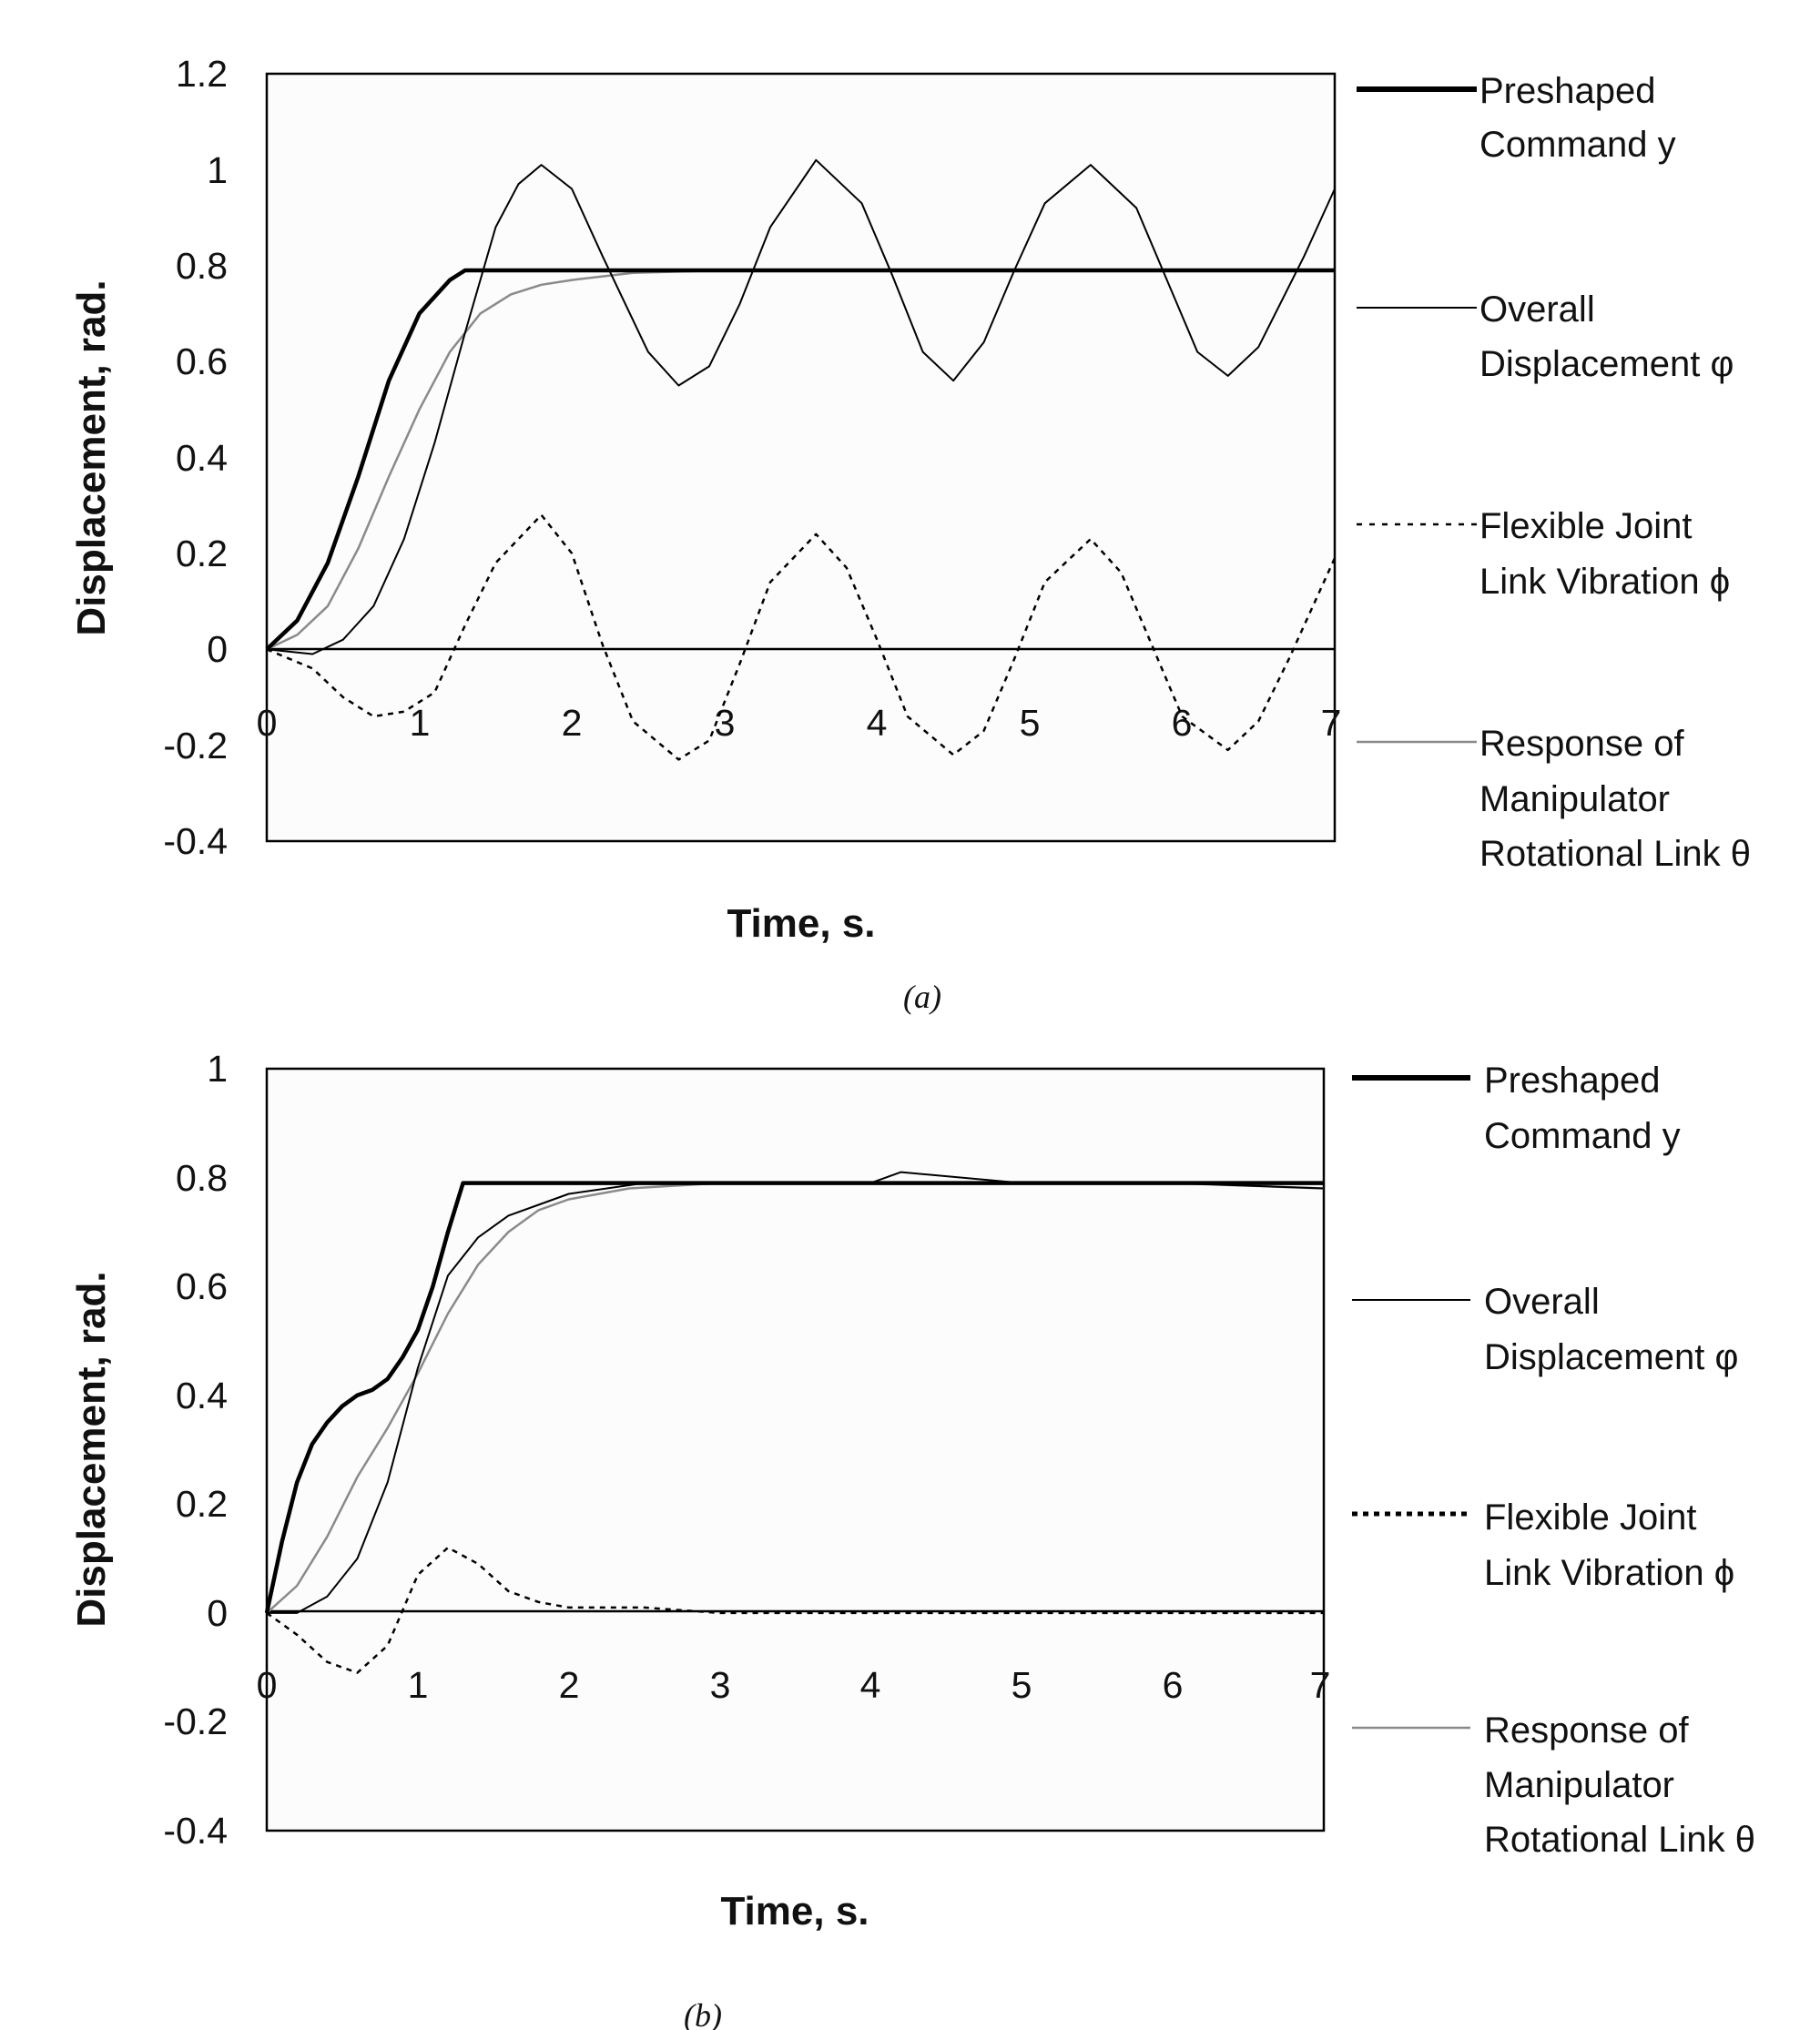  I want to click on x-ticks-b: 0 1 2 3 4 5 6 7, so click(794, 1685).